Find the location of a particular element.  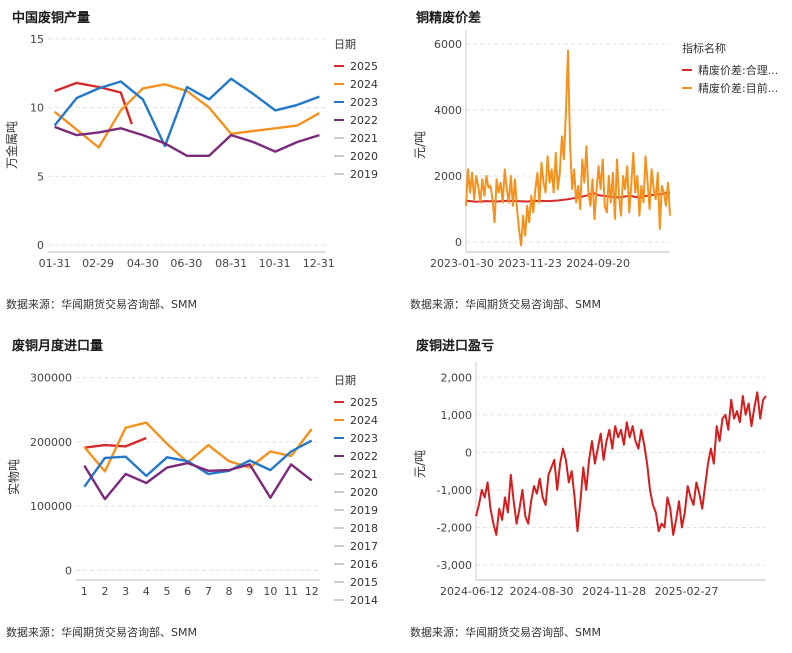

chart-title: 废铜进口盈亏 is located at coordinates (455, 346).